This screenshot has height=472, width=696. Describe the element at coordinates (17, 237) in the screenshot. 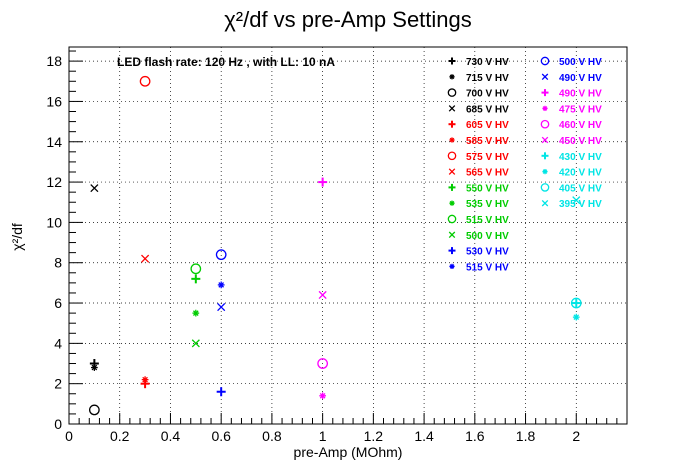

I see `y-axis-label: χ²/df` at that location.